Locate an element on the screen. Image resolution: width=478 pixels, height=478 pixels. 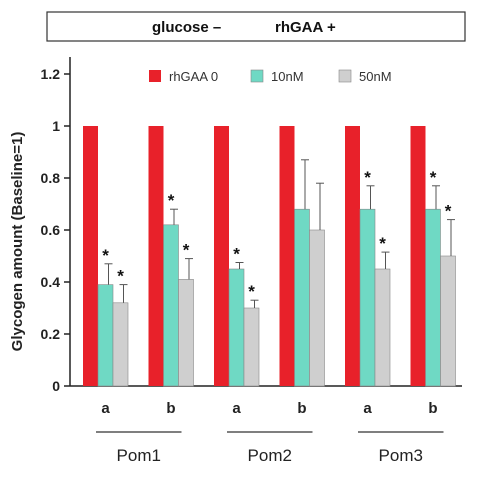
y-tick-label: 1 is located at coordinates (56, 126).